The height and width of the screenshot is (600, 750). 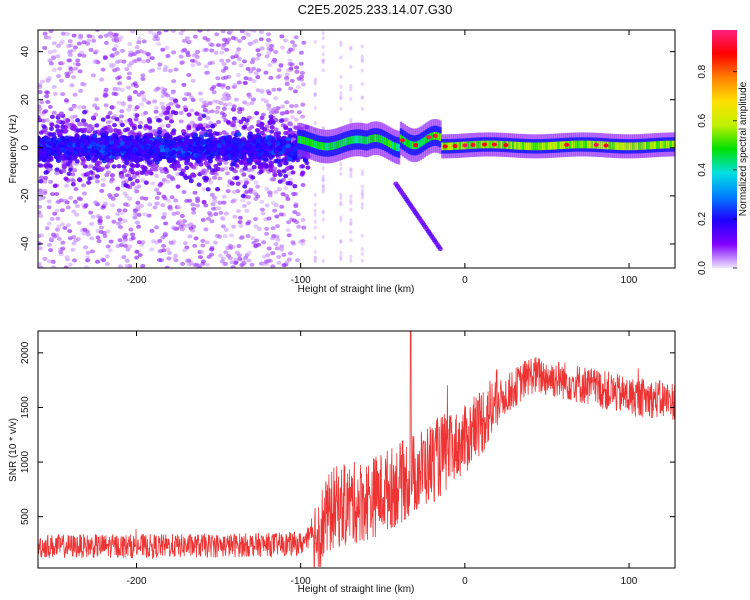 What do you see at coordinates (567, 144) in the screenshot?
I see `spectrogram-peak` at bounding box center [567, 144].